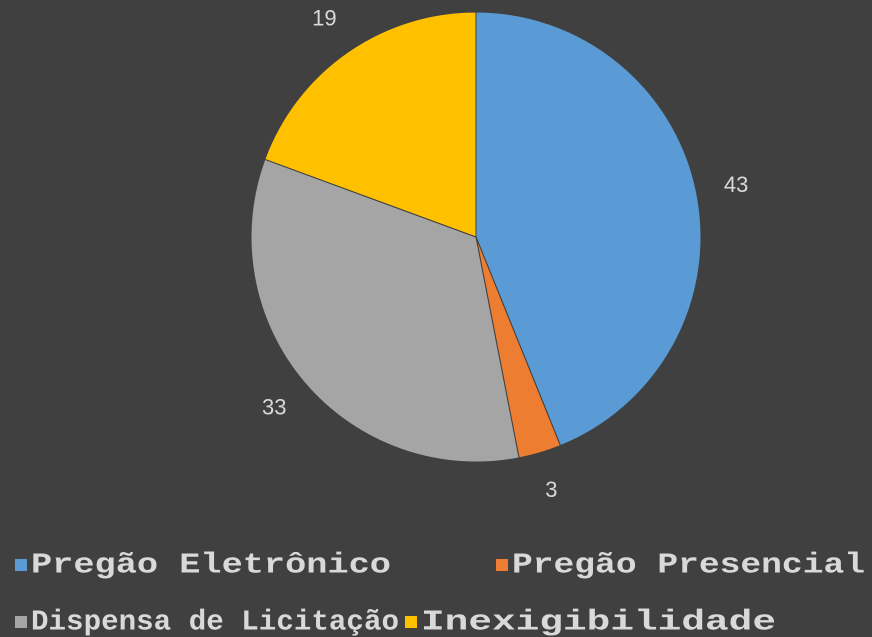 The width and height of the screenshot is (872, 637). Describe the element at coordinates (688, 565) in the screenshot. I see `legend-label: Pregão Presencial` at that location.